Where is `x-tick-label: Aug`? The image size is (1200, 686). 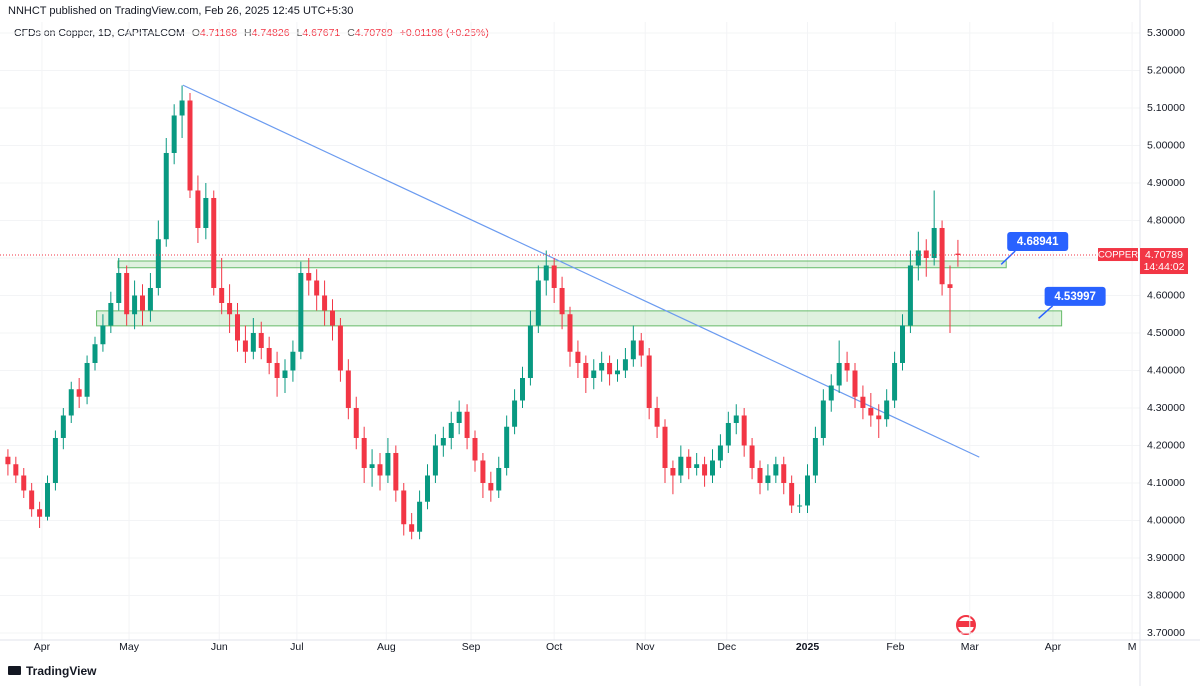
x-tick-label: Aug is located at coordinates (386, 647).